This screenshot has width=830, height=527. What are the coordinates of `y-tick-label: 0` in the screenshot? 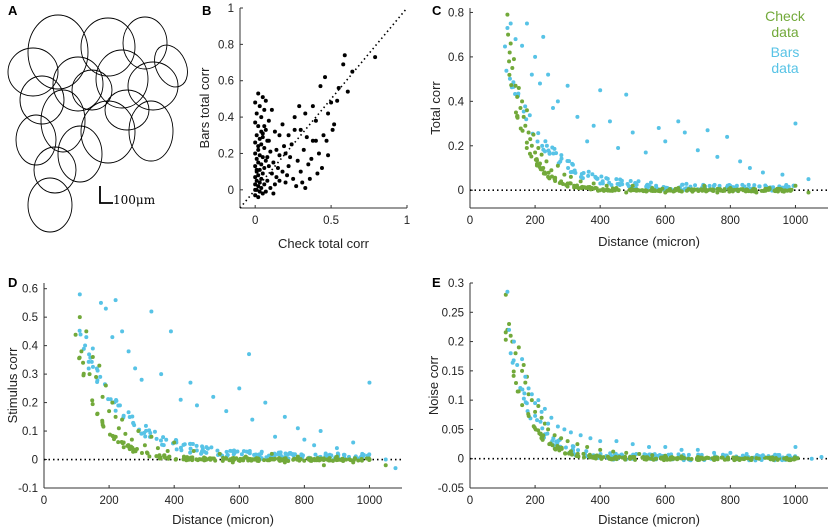 It's located at (35, 461).